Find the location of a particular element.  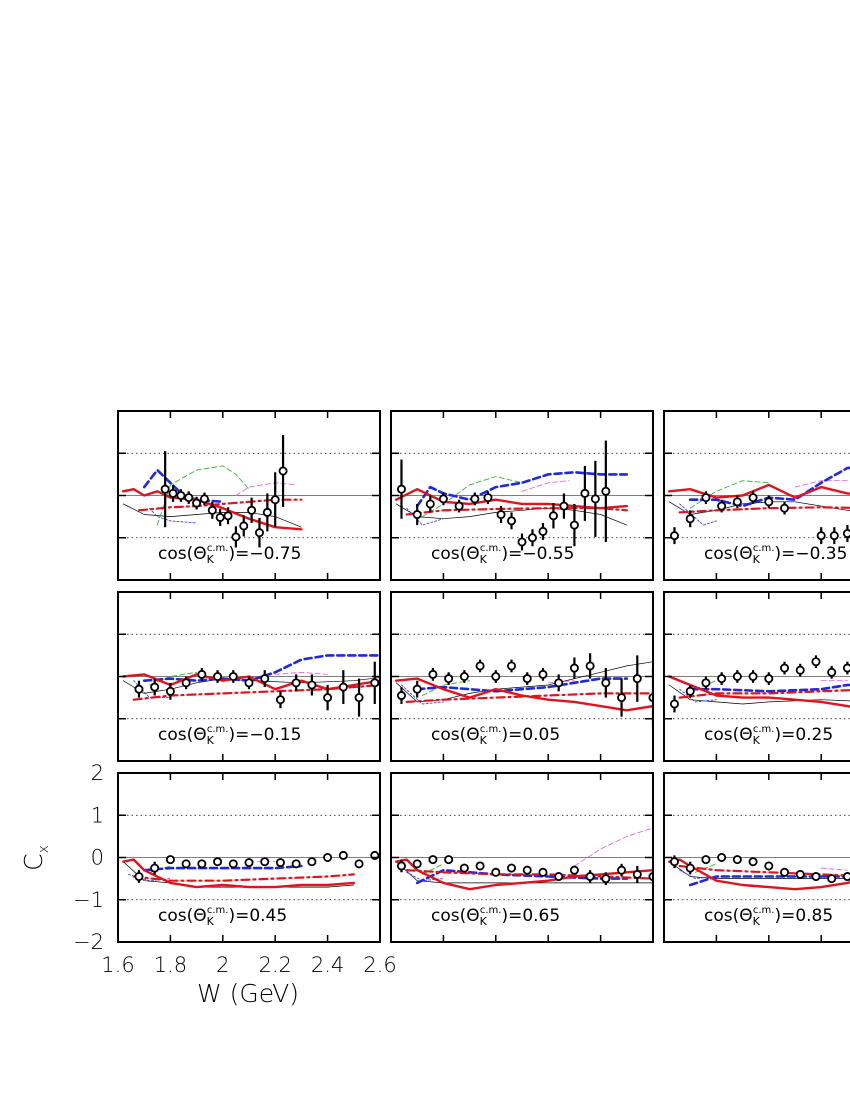

x-tick-label: 1.6 is located at coordinates (117, 965).